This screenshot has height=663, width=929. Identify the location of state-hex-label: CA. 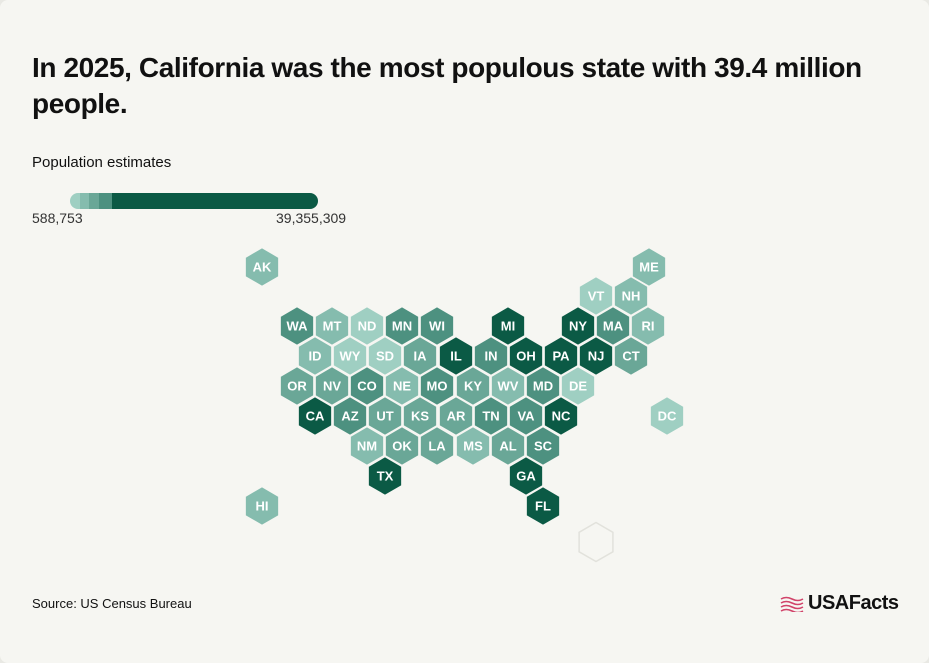
(315, 416).